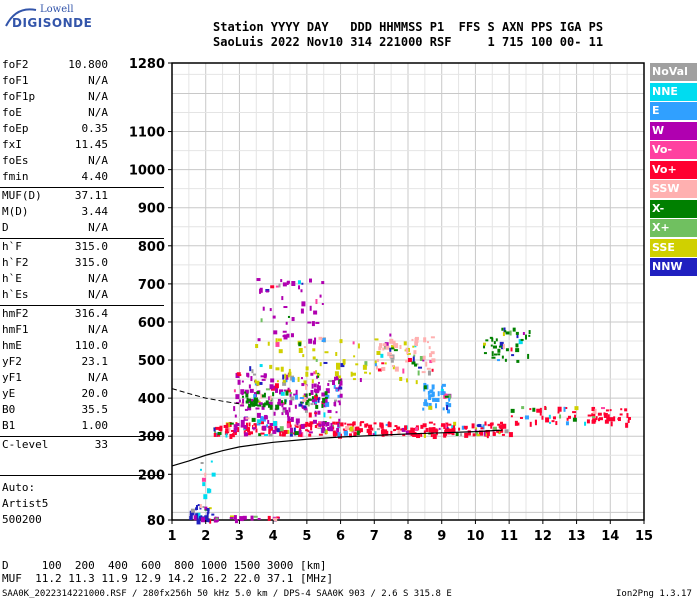 The width and height of the screenshot is (700, 600). Describe the element at coordinates (673, 150) in the screenshot. I see `legend-item: Vo-` at that location.